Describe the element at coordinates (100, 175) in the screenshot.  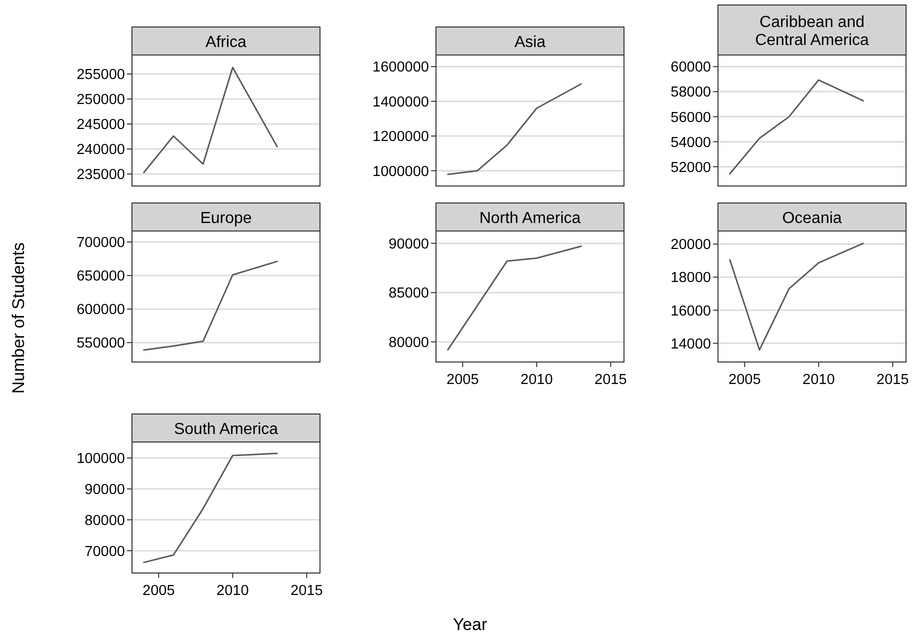
I see `y-tick-label: 235000` at that location.